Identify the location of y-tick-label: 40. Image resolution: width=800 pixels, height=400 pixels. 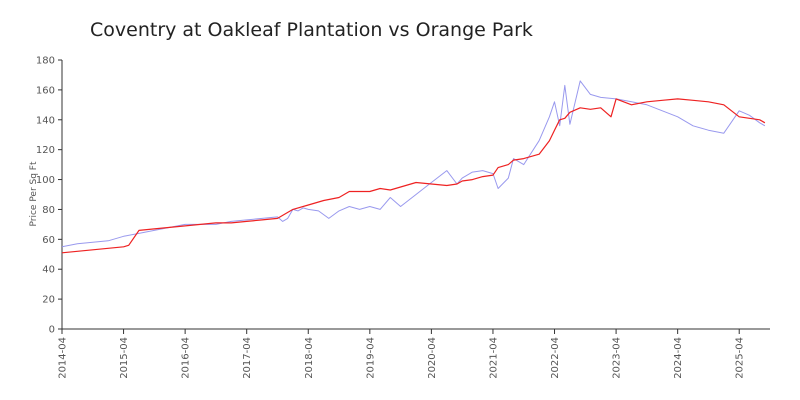
(48, 270).